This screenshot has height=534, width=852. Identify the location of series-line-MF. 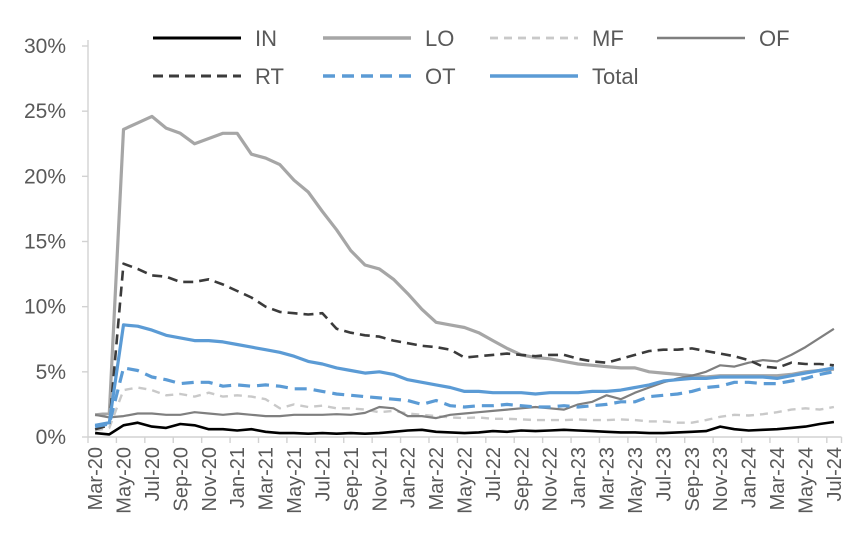
(464, 409).